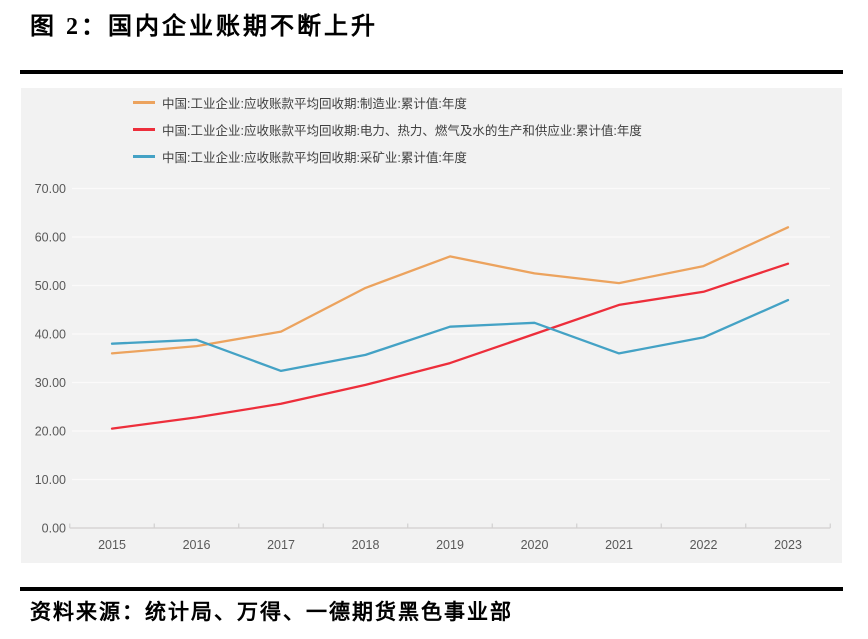 Image resolution: width=868 pixels, height=639 pixels. I want to click on x-tick-label: 2021, so click(619, 545).